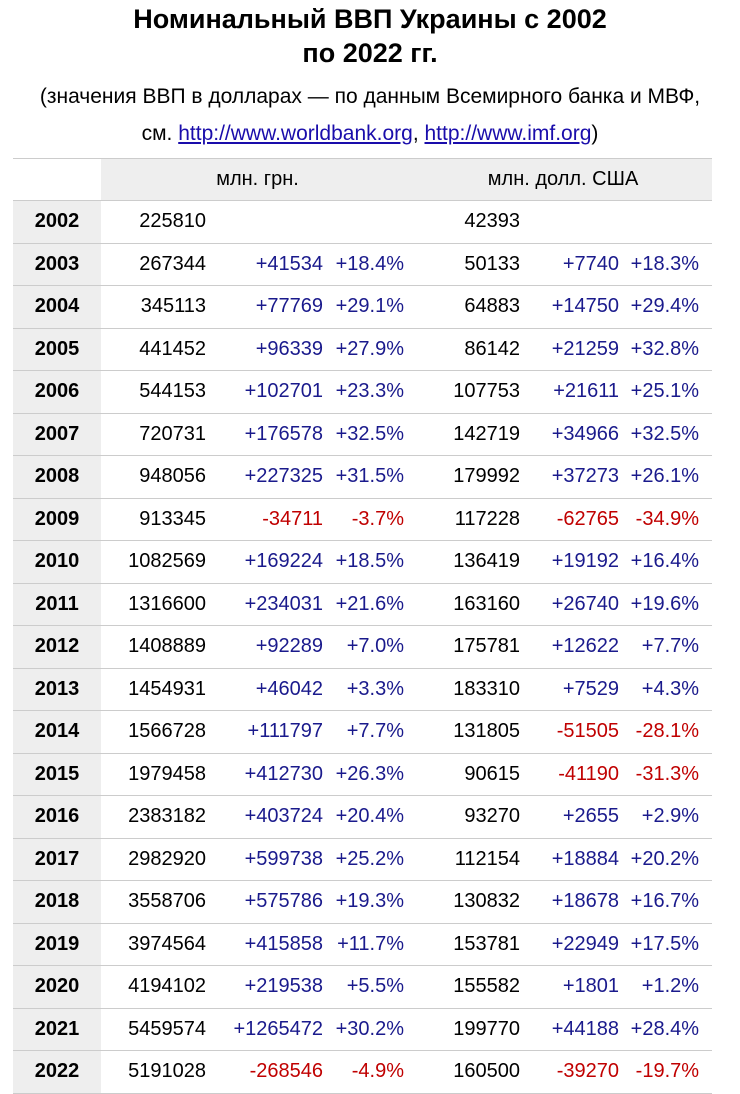  What do you see at coordinates (369, 434) in the screenshot?
I see `uah-percent: +32.5%` at bounding box center [369, 434].